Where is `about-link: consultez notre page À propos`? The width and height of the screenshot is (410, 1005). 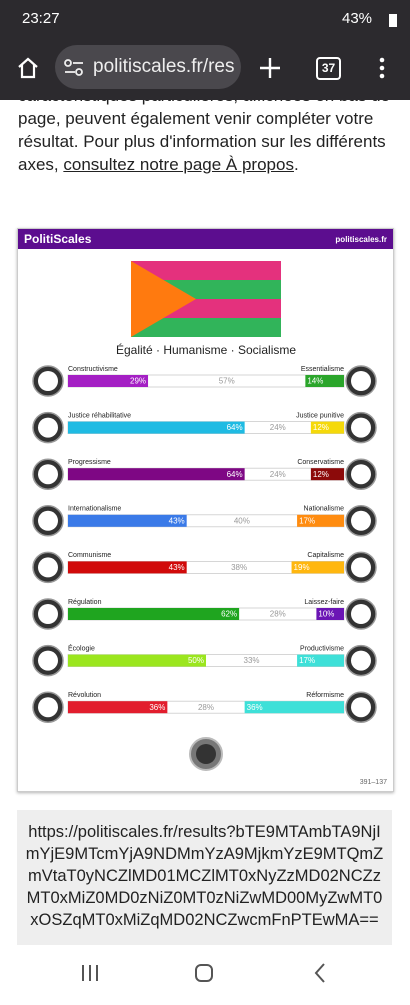
about-link: consultez notre page À propos is located at coordinates (178, 164).